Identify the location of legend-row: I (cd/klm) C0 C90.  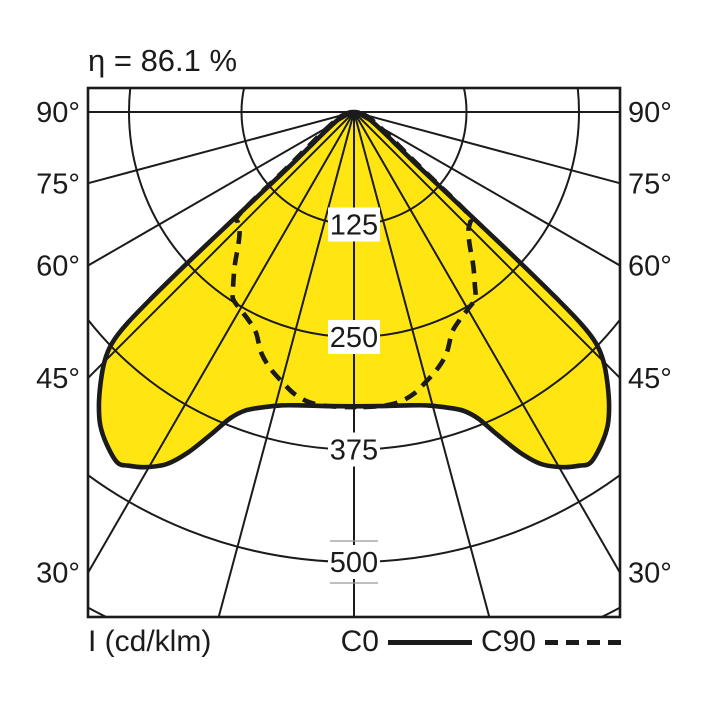
(354, 642).